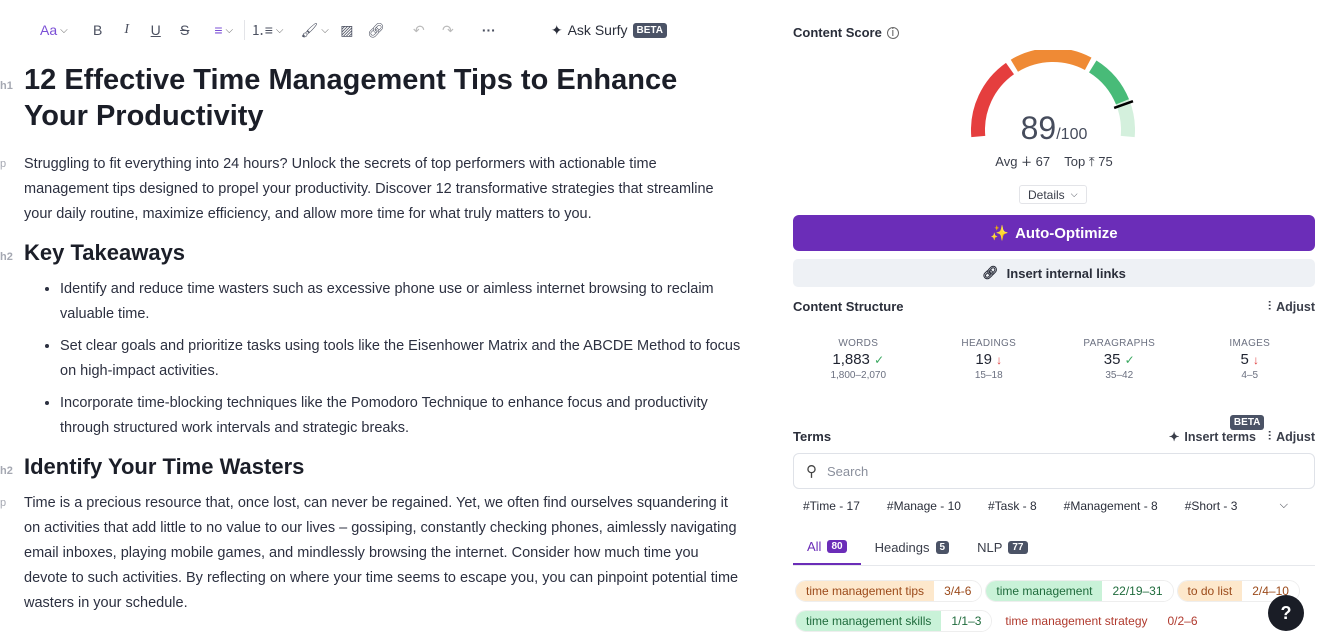 The image size is (1332, 640). What do you see at coordinates (1012, 506) in the screenshot?
I see `topic-chip: #Task - 8` at bounding box center [1012, 506].